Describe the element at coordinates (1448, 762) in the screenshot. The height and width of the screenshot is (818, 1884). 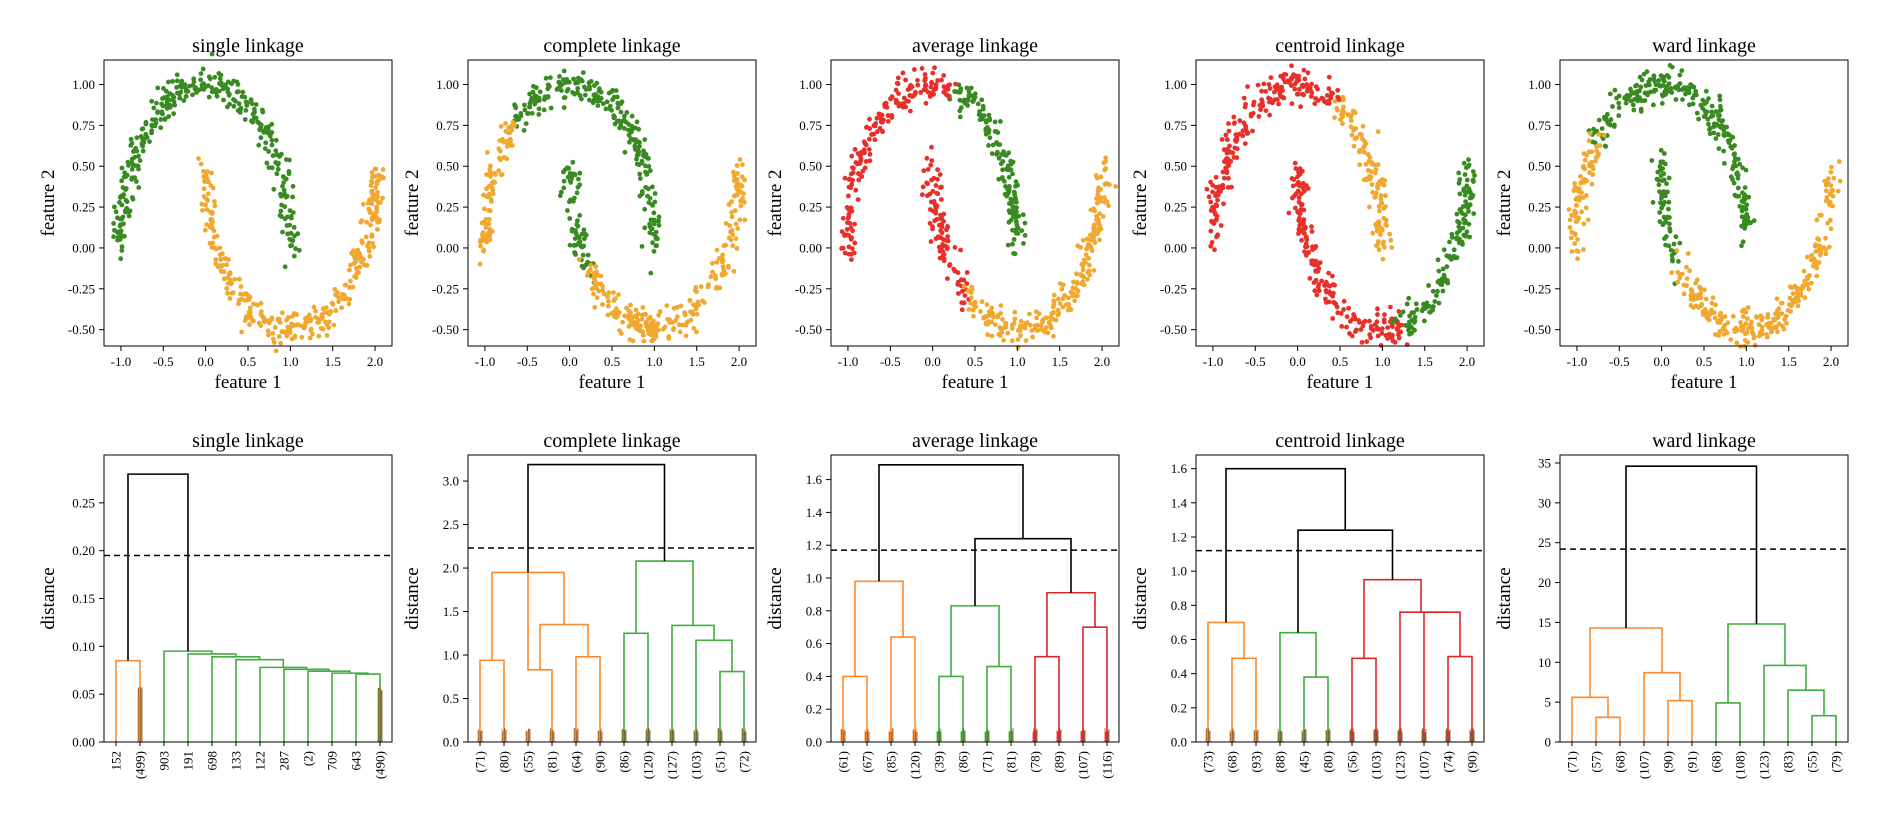
I see `leaf-label: (74)` at that location.